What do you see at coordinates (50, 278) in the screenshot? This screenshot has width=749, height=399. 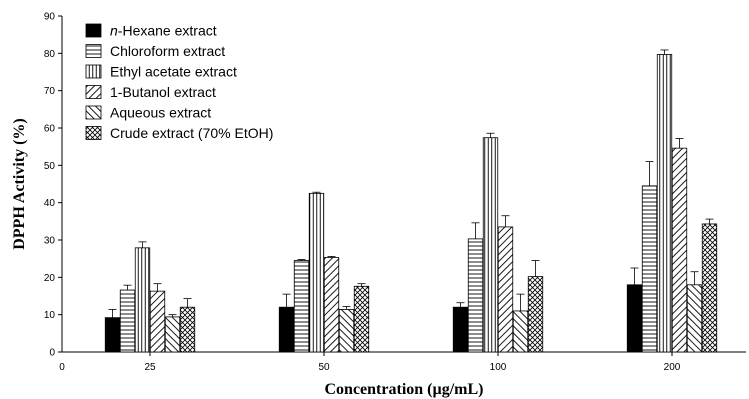 I see `y-tick-label: 20` at bounding box center [50, 278].